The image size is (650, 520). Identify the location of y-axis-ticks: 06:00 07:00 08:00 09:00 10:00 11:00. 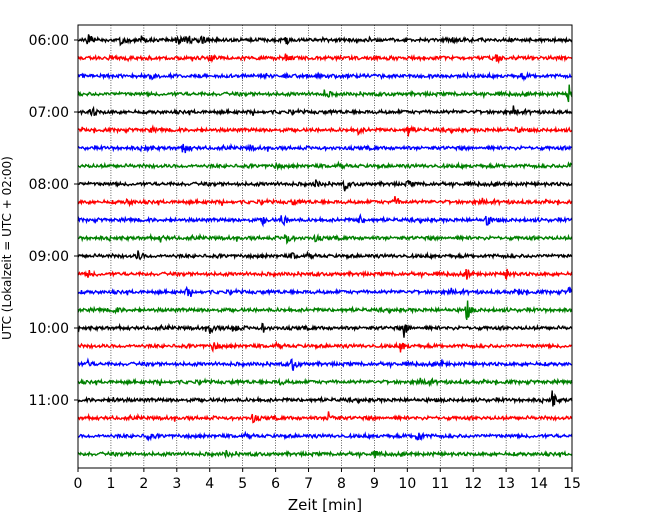
(53, 221).